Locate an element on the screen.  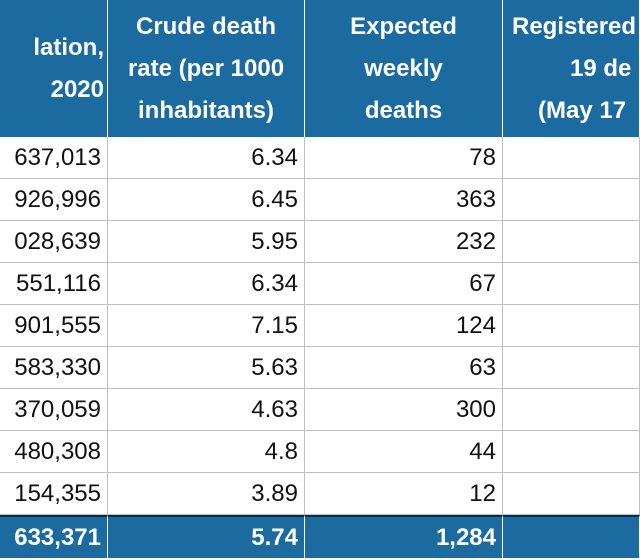
table-cell: 63 is located at coordinates (404, 368).